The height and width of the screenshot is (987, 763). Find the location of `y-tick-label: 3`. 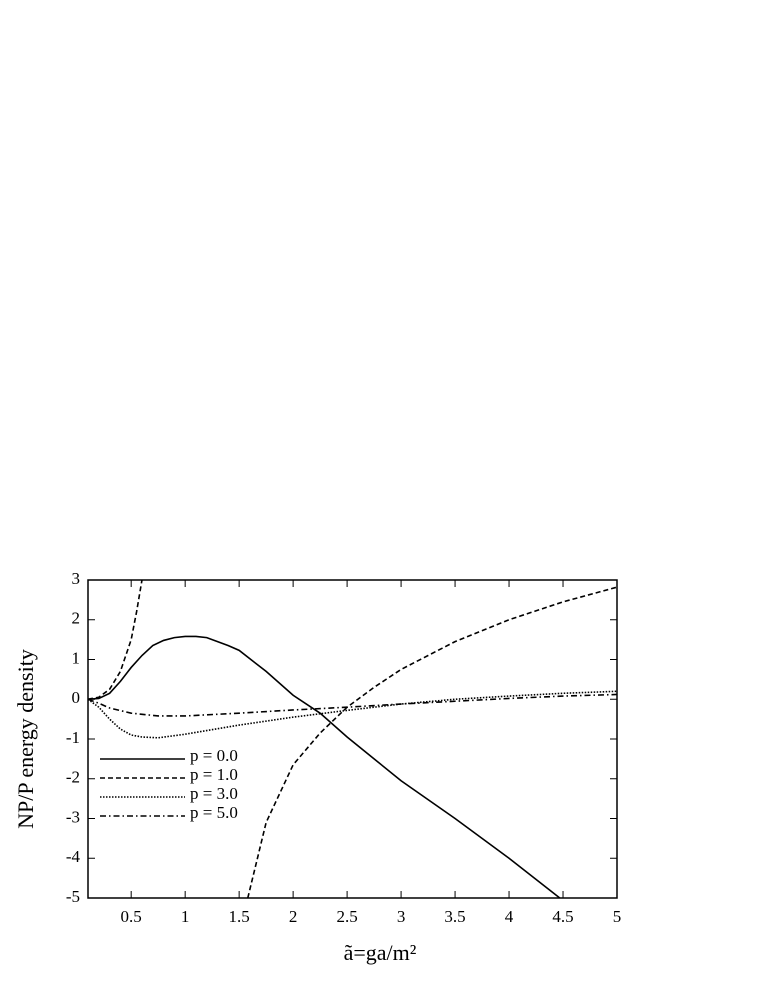

y-tick-label: 3 is located at coordinates (76, 578).